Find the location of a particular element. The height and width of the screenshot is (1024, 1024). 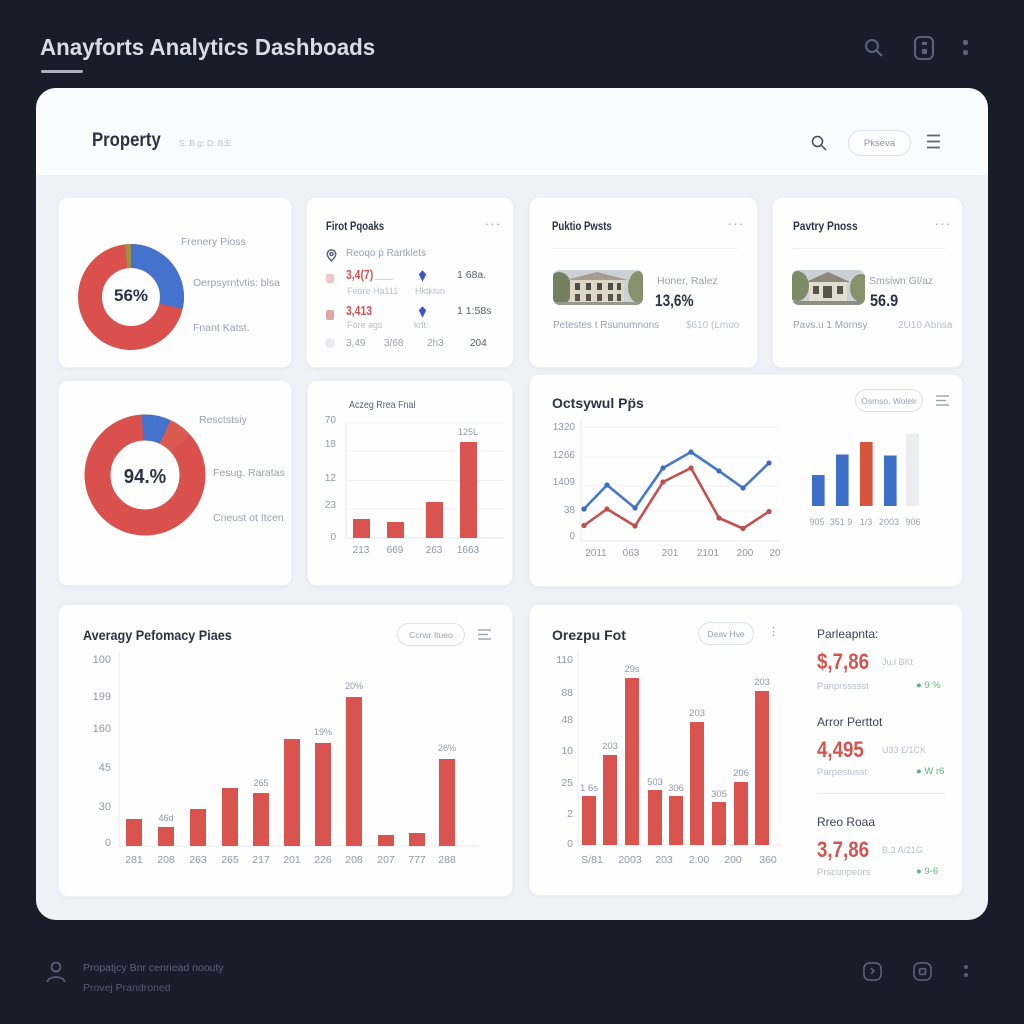

svg-text: 2101 is located at coordinates (708, 553).